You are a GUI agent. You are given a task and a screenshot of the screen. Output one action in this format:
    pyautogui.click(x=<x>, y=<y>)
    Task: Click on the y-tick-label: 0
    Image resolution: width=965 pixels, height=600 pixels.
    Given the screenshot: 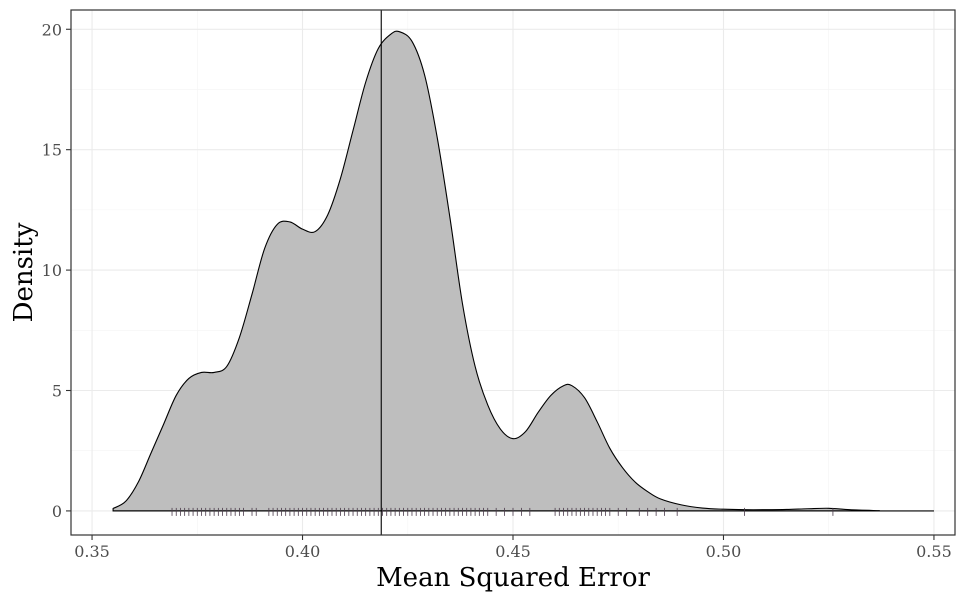 What is the action you would take?
    pyautogui.click(x=57, y=511)
    